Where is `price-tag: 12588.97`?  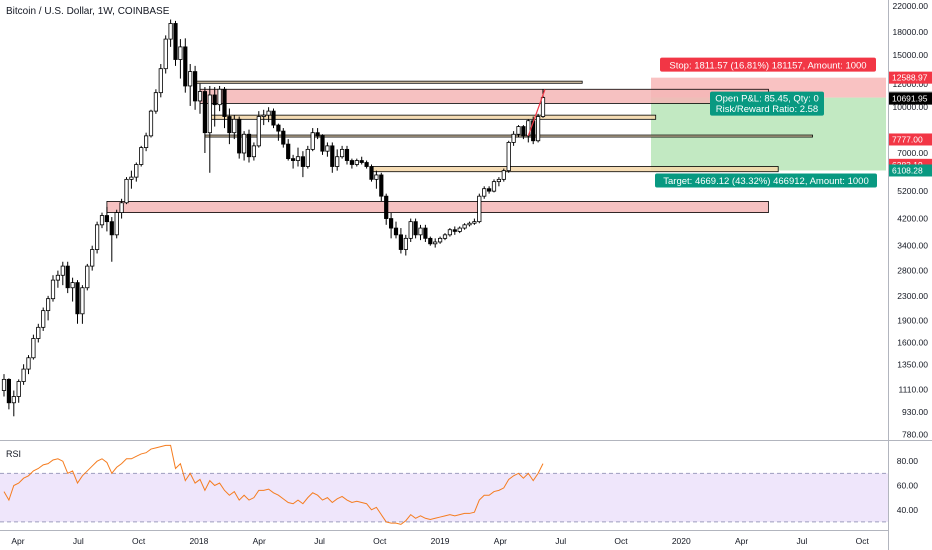
price-tag: 12588.97 is located at coordinates (910, 77).